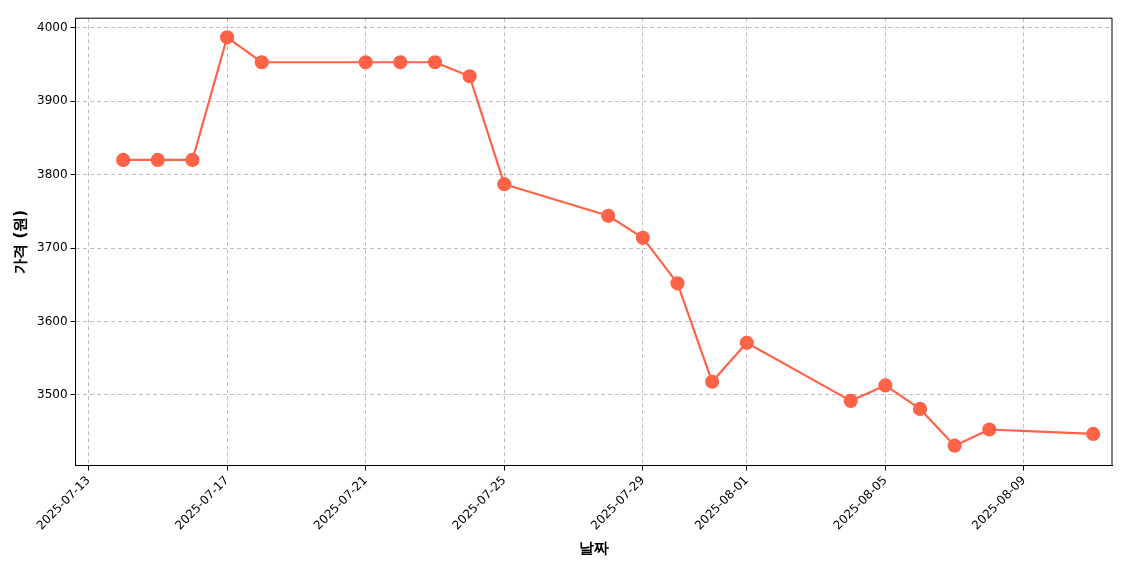  I want to click on y-tick-label: 3800, so click(52, 173).